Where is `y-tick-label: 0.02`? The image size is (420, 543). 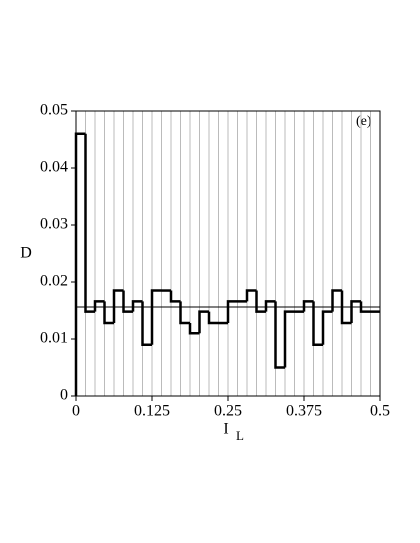
y-tick-label: 0.02 is located at coordinates (54, 281).